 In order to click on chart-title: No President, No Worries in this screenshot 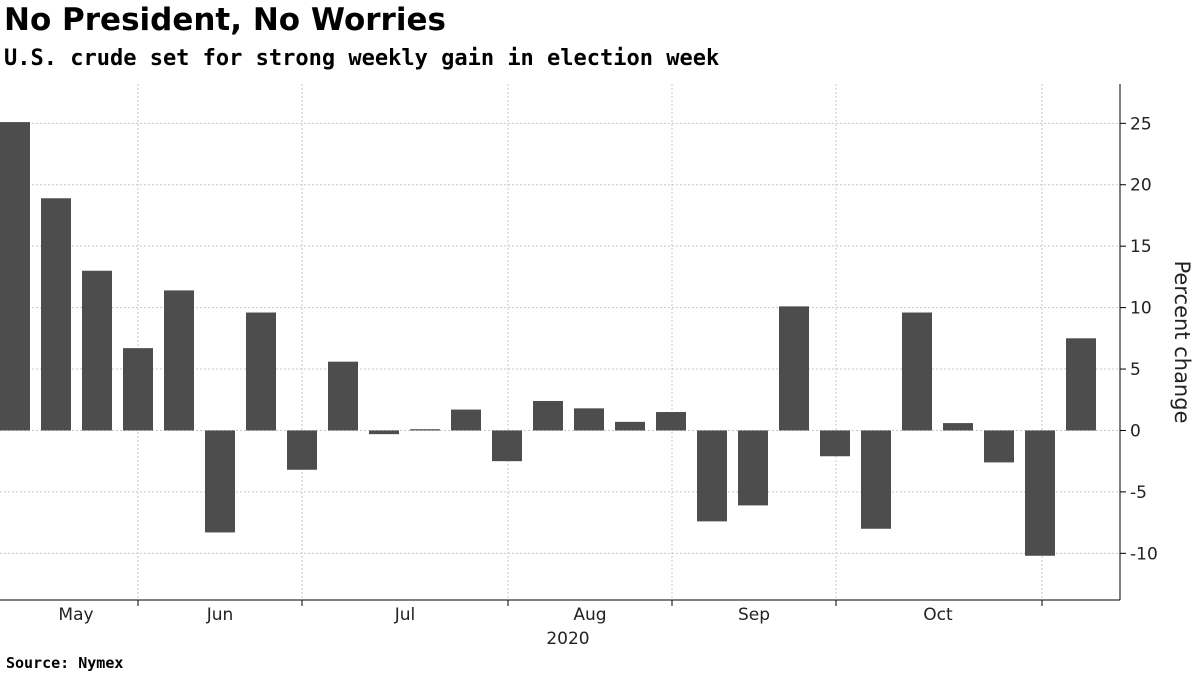, I will do `click(225, 20)`.